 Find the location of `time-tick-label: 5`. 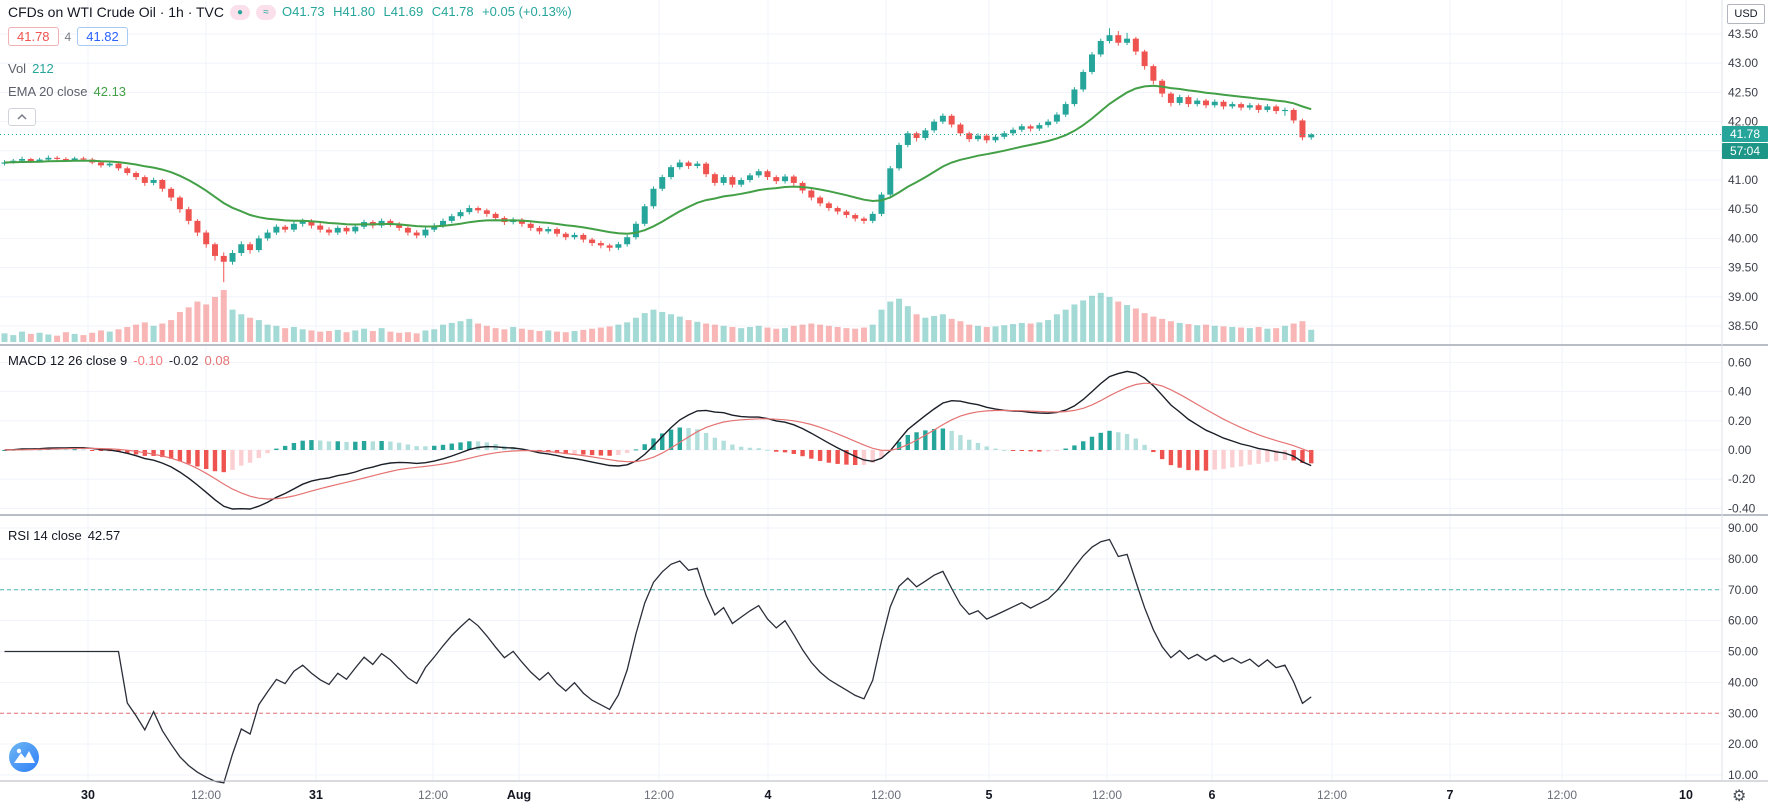

time-tick-label: 5 is located at coordinates (989, 795).